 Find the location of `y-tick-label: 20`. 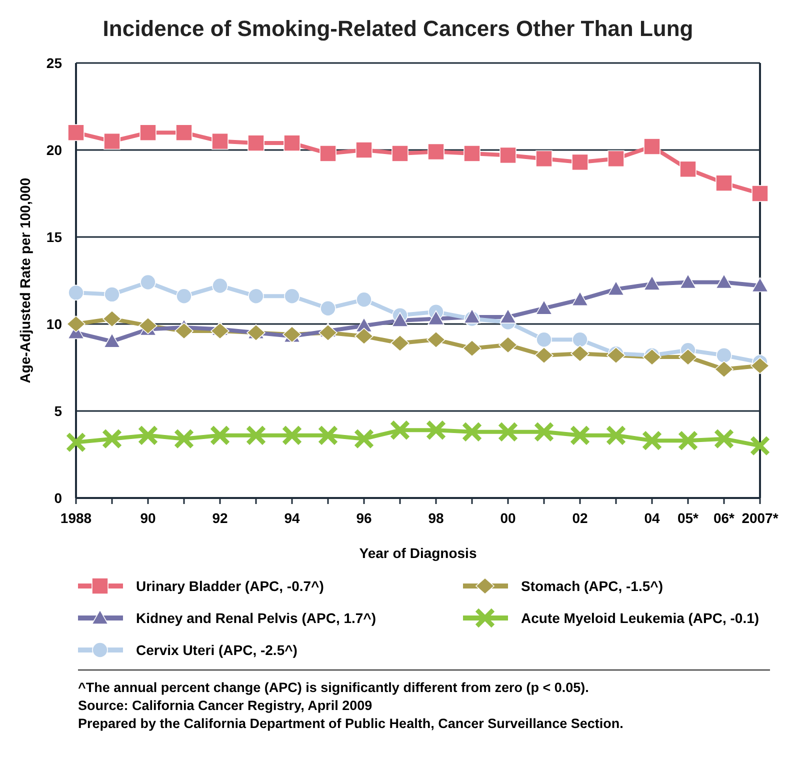

y-tick-label: 20 is located at coordinates (54, 150).